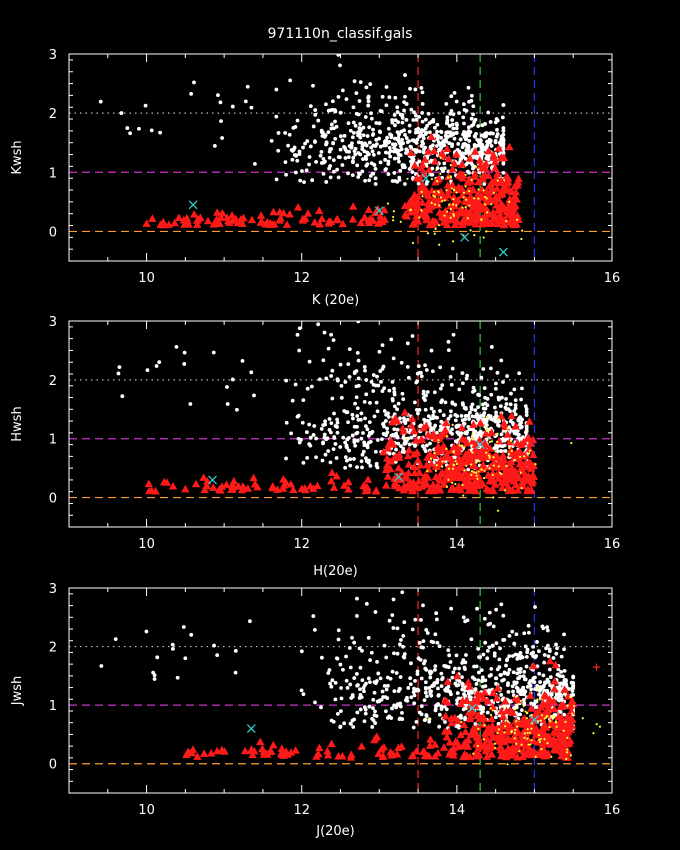  Describe the element at coordinates (53, 173) in the screenshot. I see `y-tick-label: 1` at that location.